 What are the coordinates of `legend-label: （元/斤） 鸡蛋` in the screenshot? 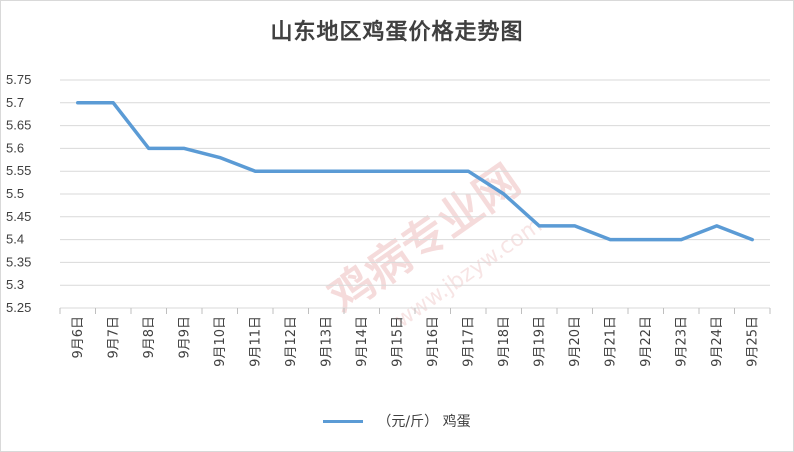 It's located at (424, 422).